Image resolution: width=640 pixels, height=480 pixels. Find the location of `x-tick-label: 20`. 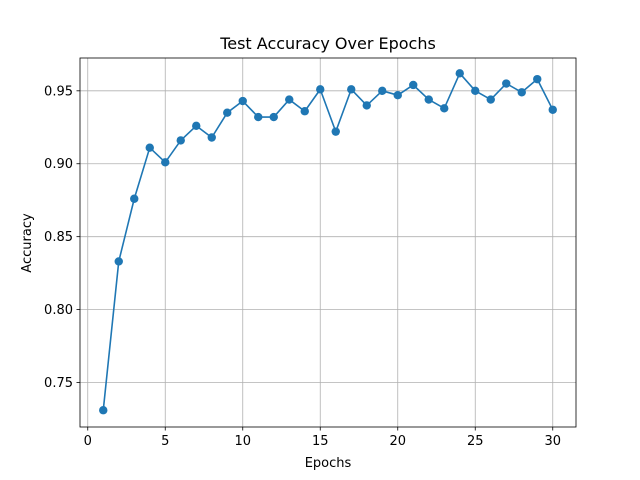

x-tick-label: 20 is located at coordinates (397, 441).